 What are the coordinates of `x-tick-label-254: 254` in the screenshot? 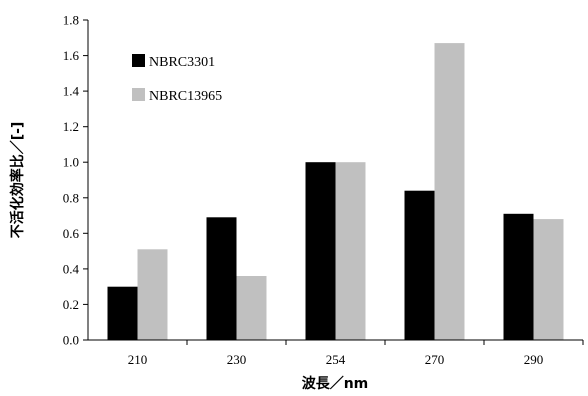 It's located at (336, 359).